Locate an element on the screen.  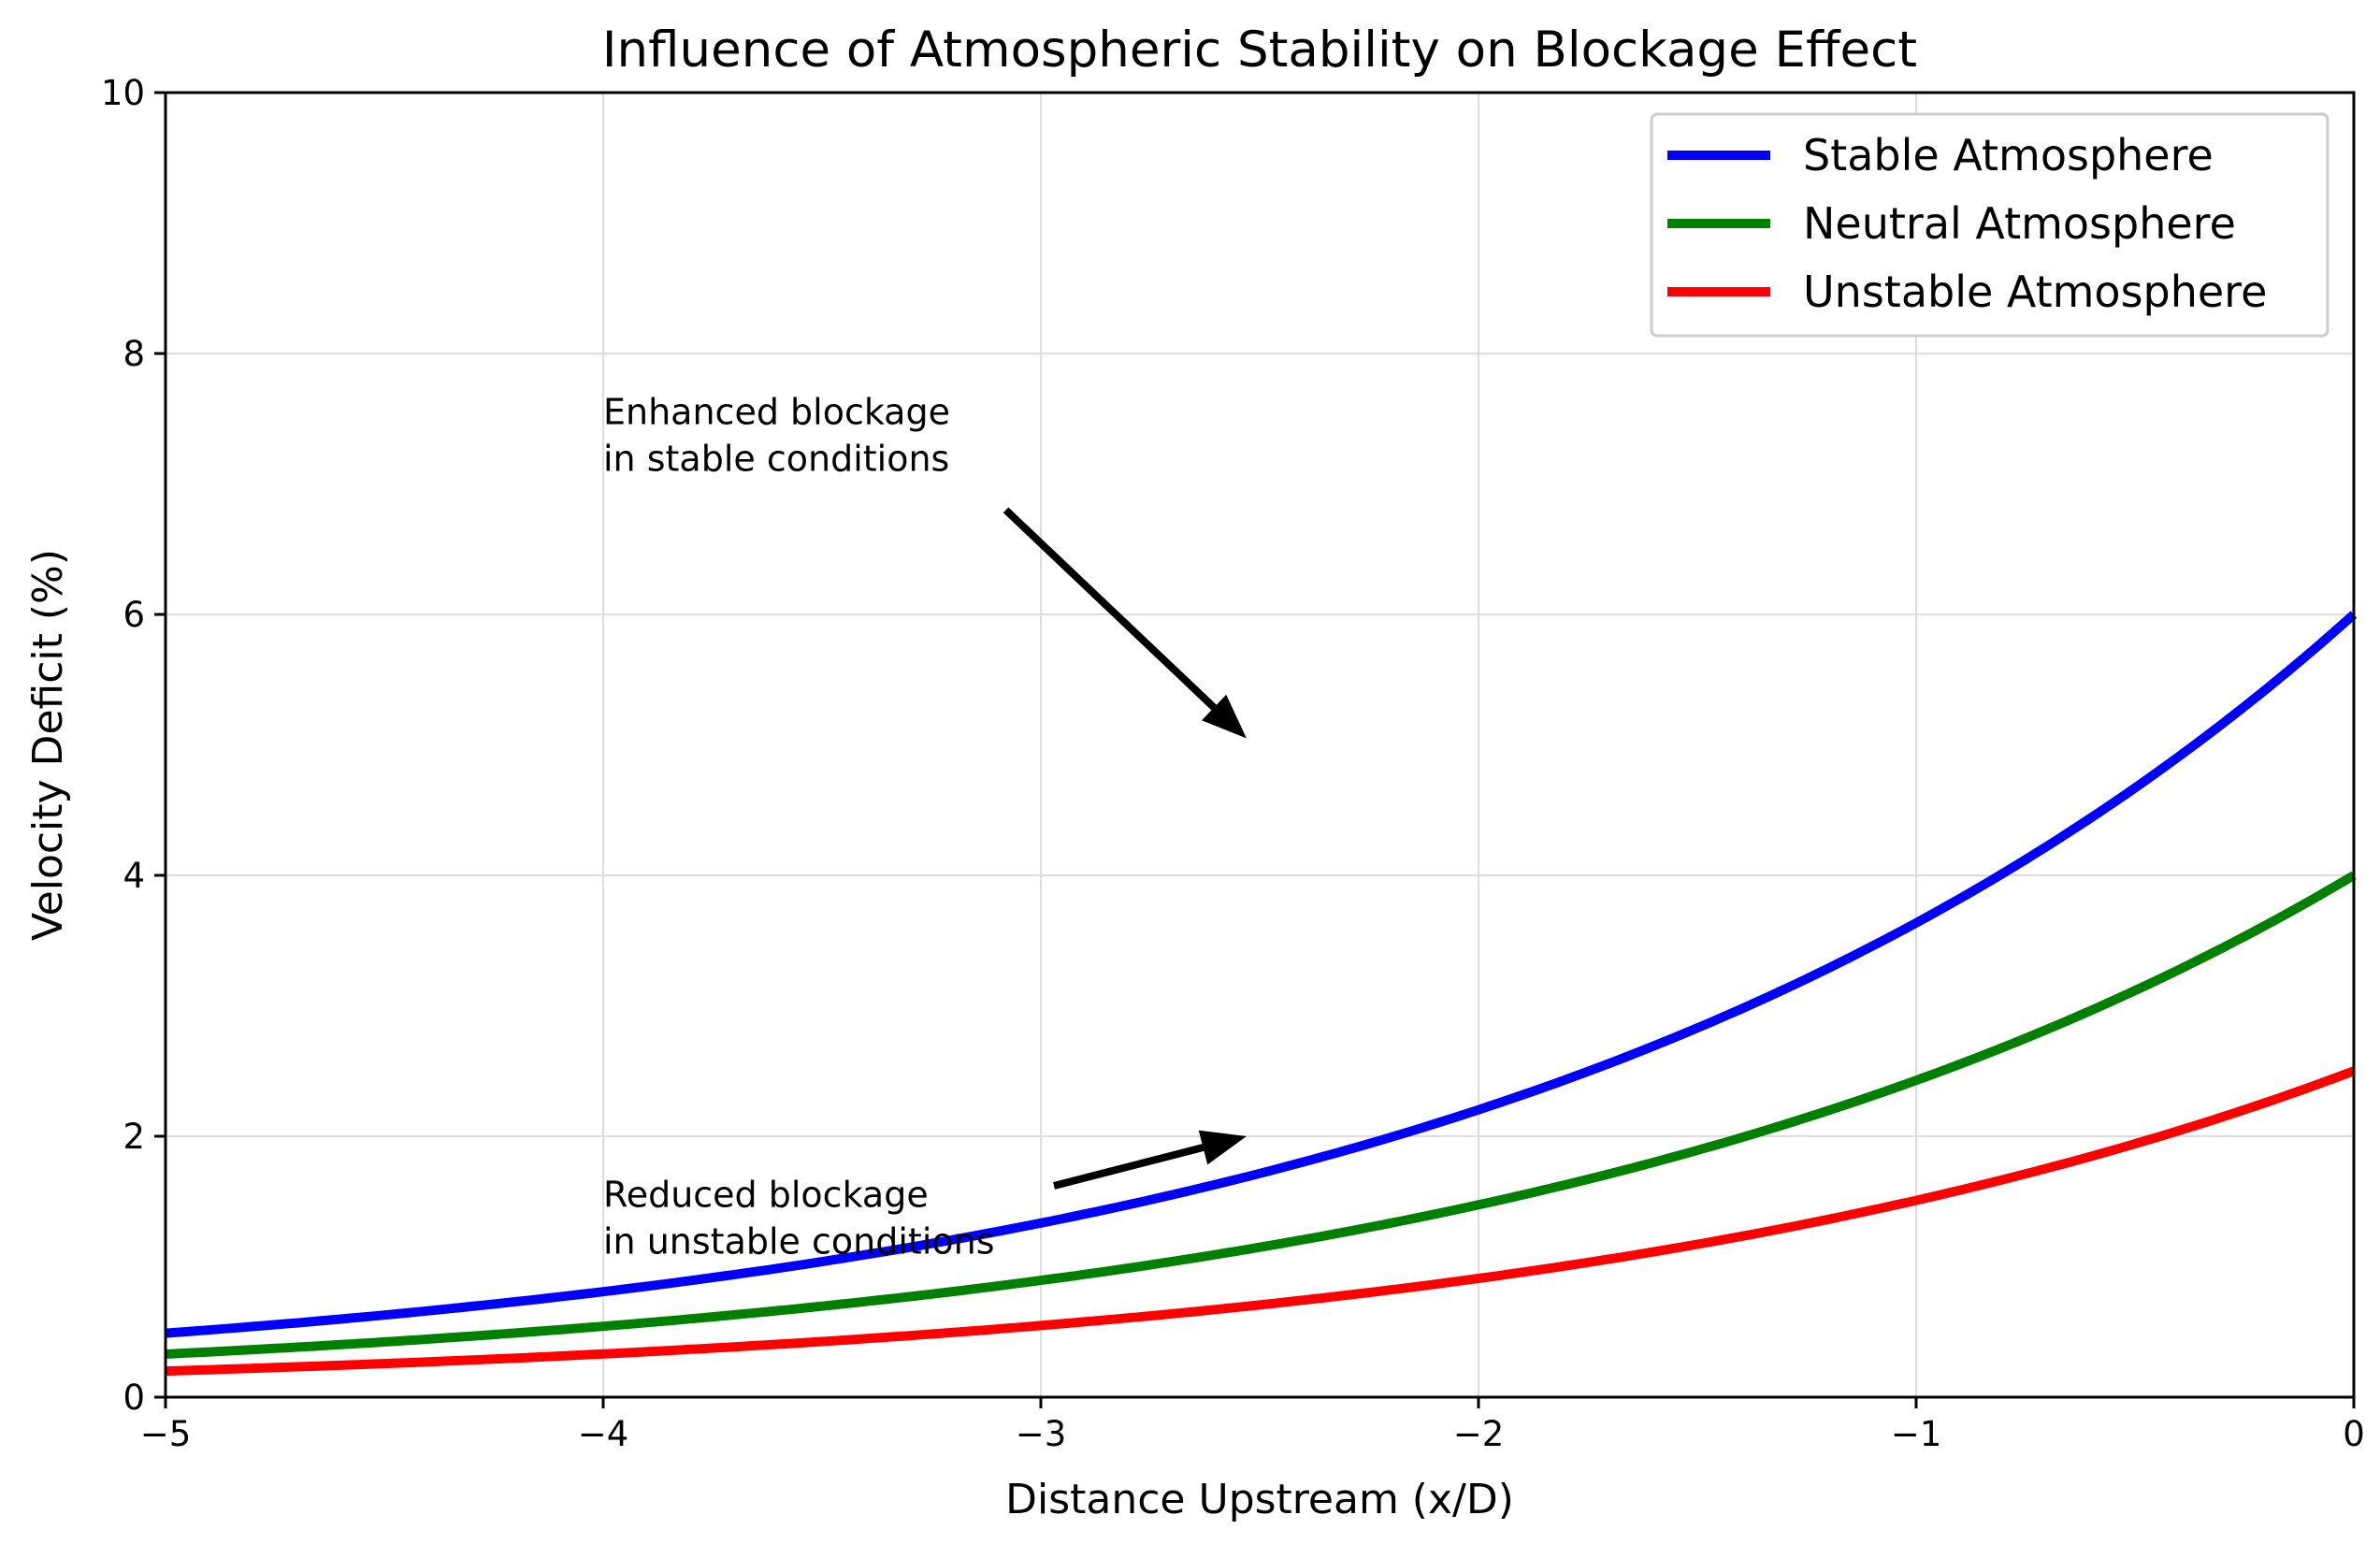
y-tick-label: 0 is located at coordinates (134, 1398).